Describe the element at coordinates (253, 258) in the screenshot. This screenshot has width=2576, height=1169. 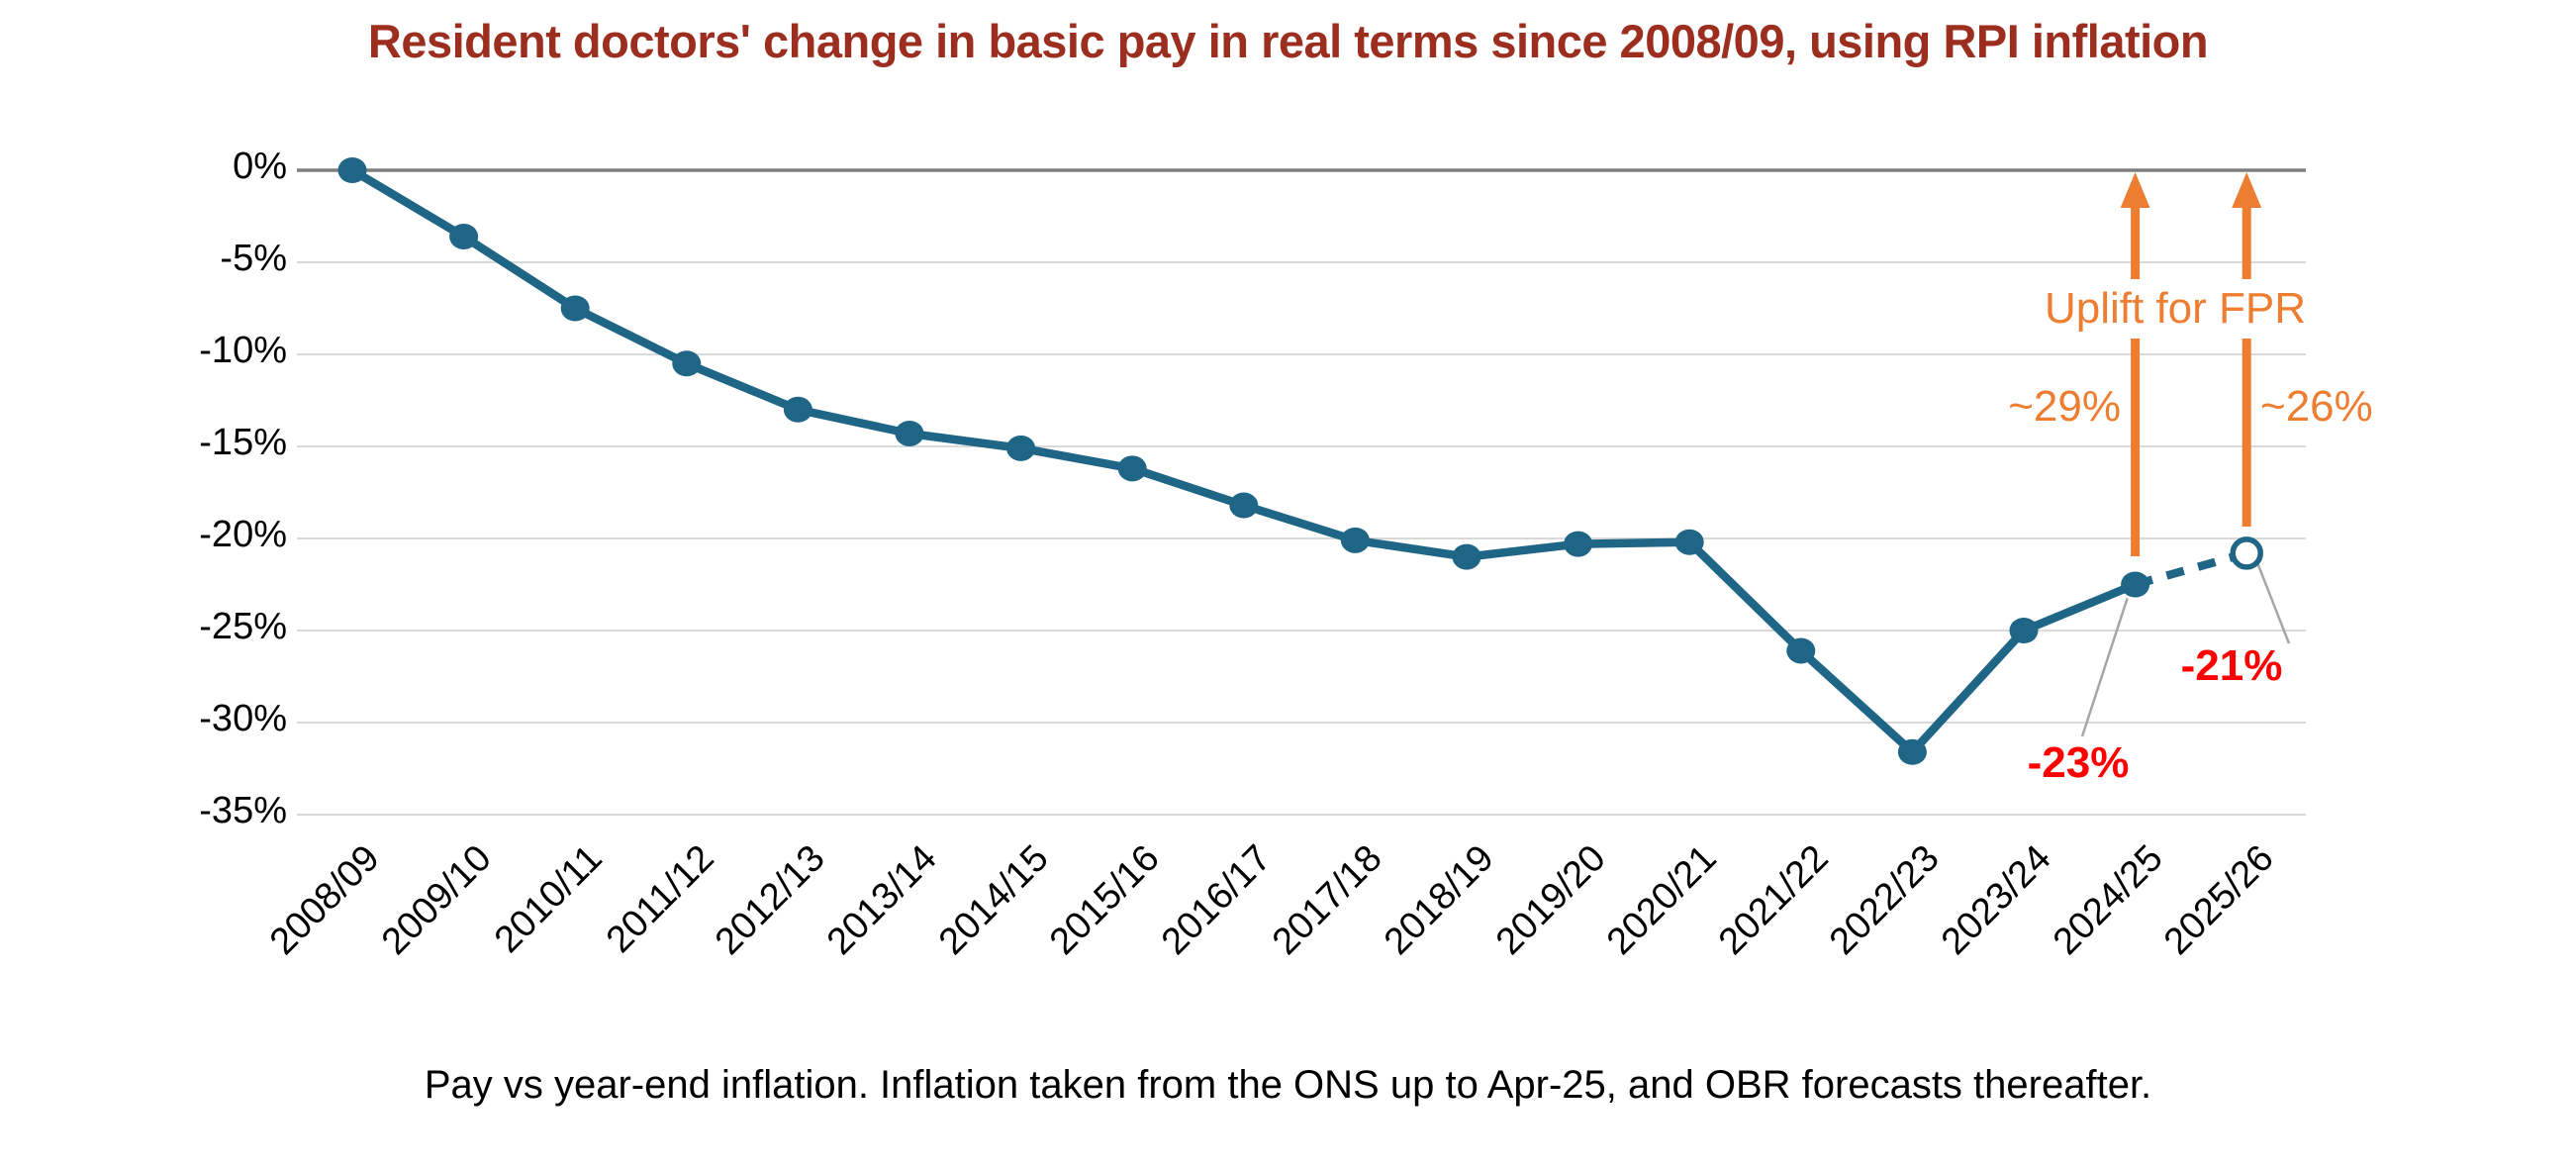
I see `y-axis-tick-label: -5%` at that location.